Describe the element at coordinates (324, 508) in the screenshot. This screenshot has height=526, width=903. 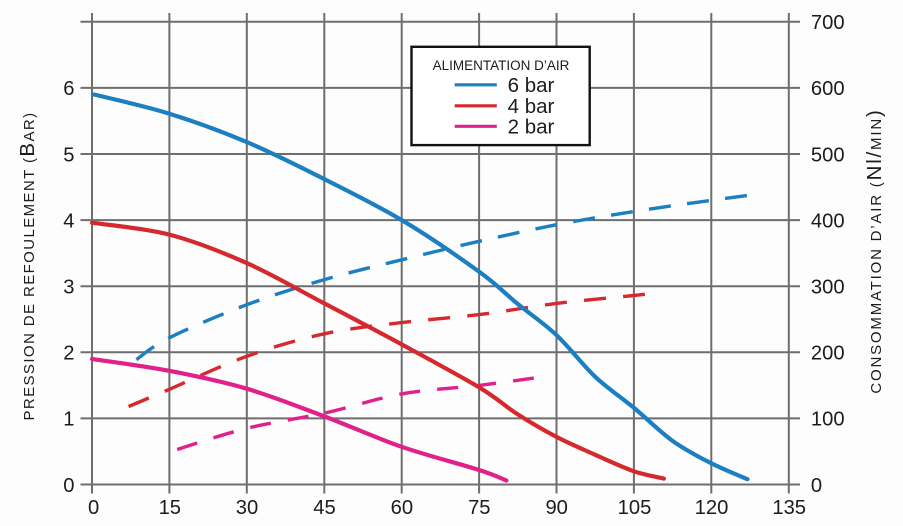
I see `svg-text: 45` at that location.